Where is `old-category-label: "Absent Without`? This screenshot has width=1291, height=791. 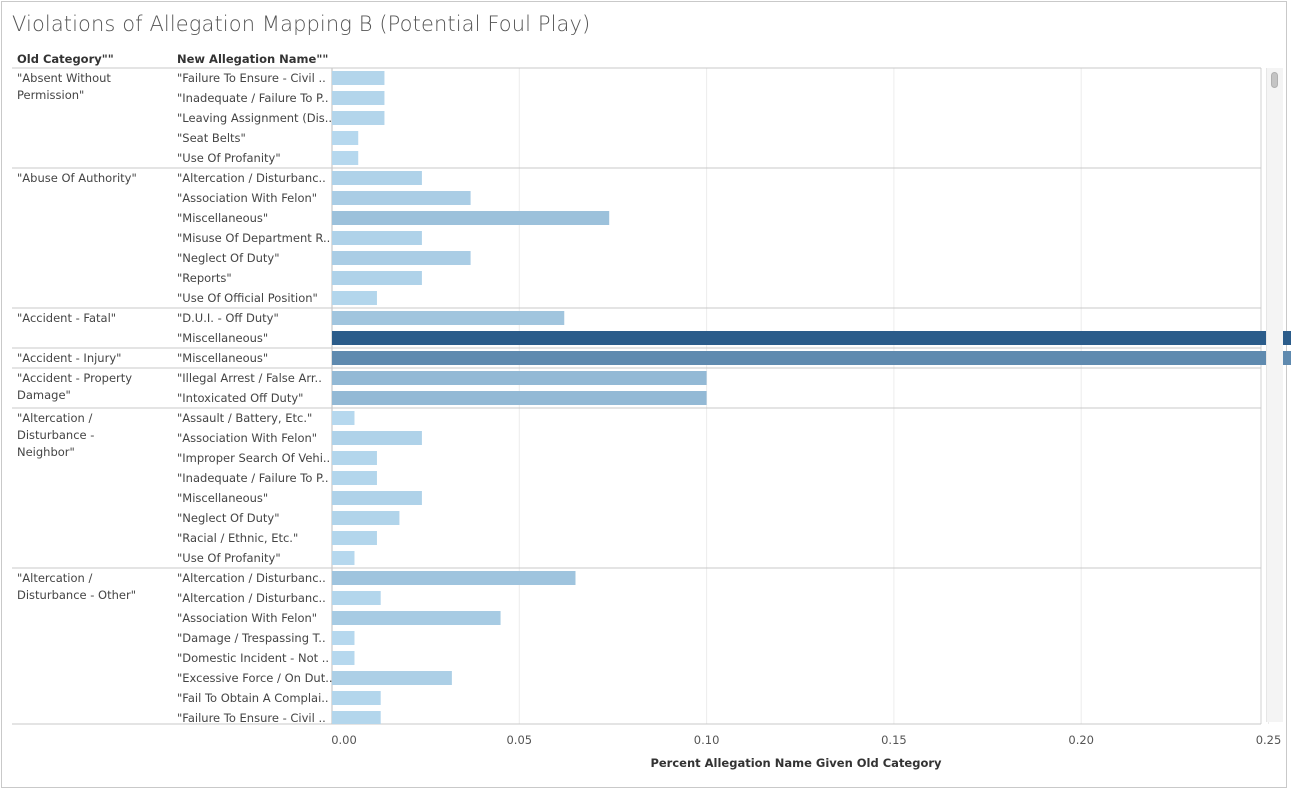 old-category-label: "Absent Without is located at coordinates (64, 78).